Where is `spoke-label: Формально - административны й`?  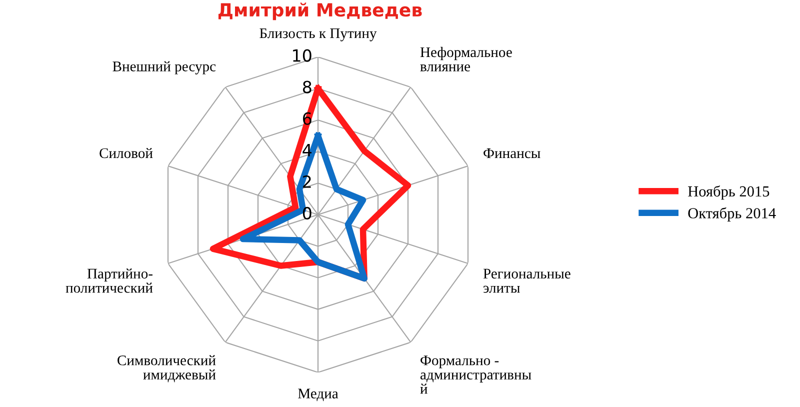 spoke-label: Формально - административны й is located at coordinates (476, 375).